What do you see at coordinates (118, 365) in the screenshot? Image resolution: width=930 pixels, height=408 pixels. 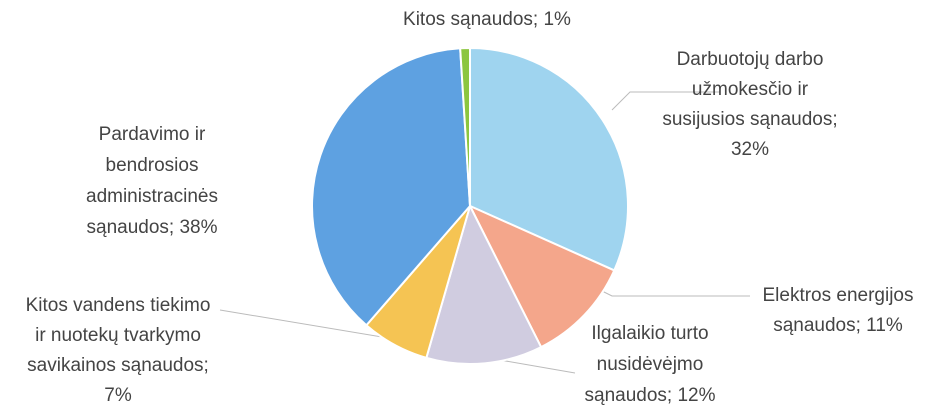 I see `data-label-line: savikainos sąnaudos;` at bounding box center [118, 365].